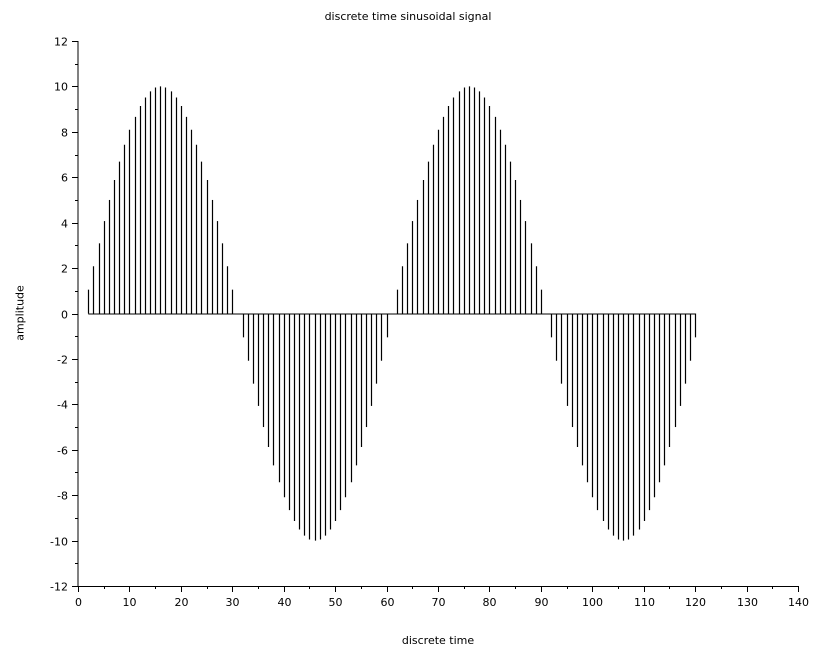 The image size is (816, 651). Describe the element at coordinates (62, 405) in the screenshot. I see `y-tick-label: -4` at that location.